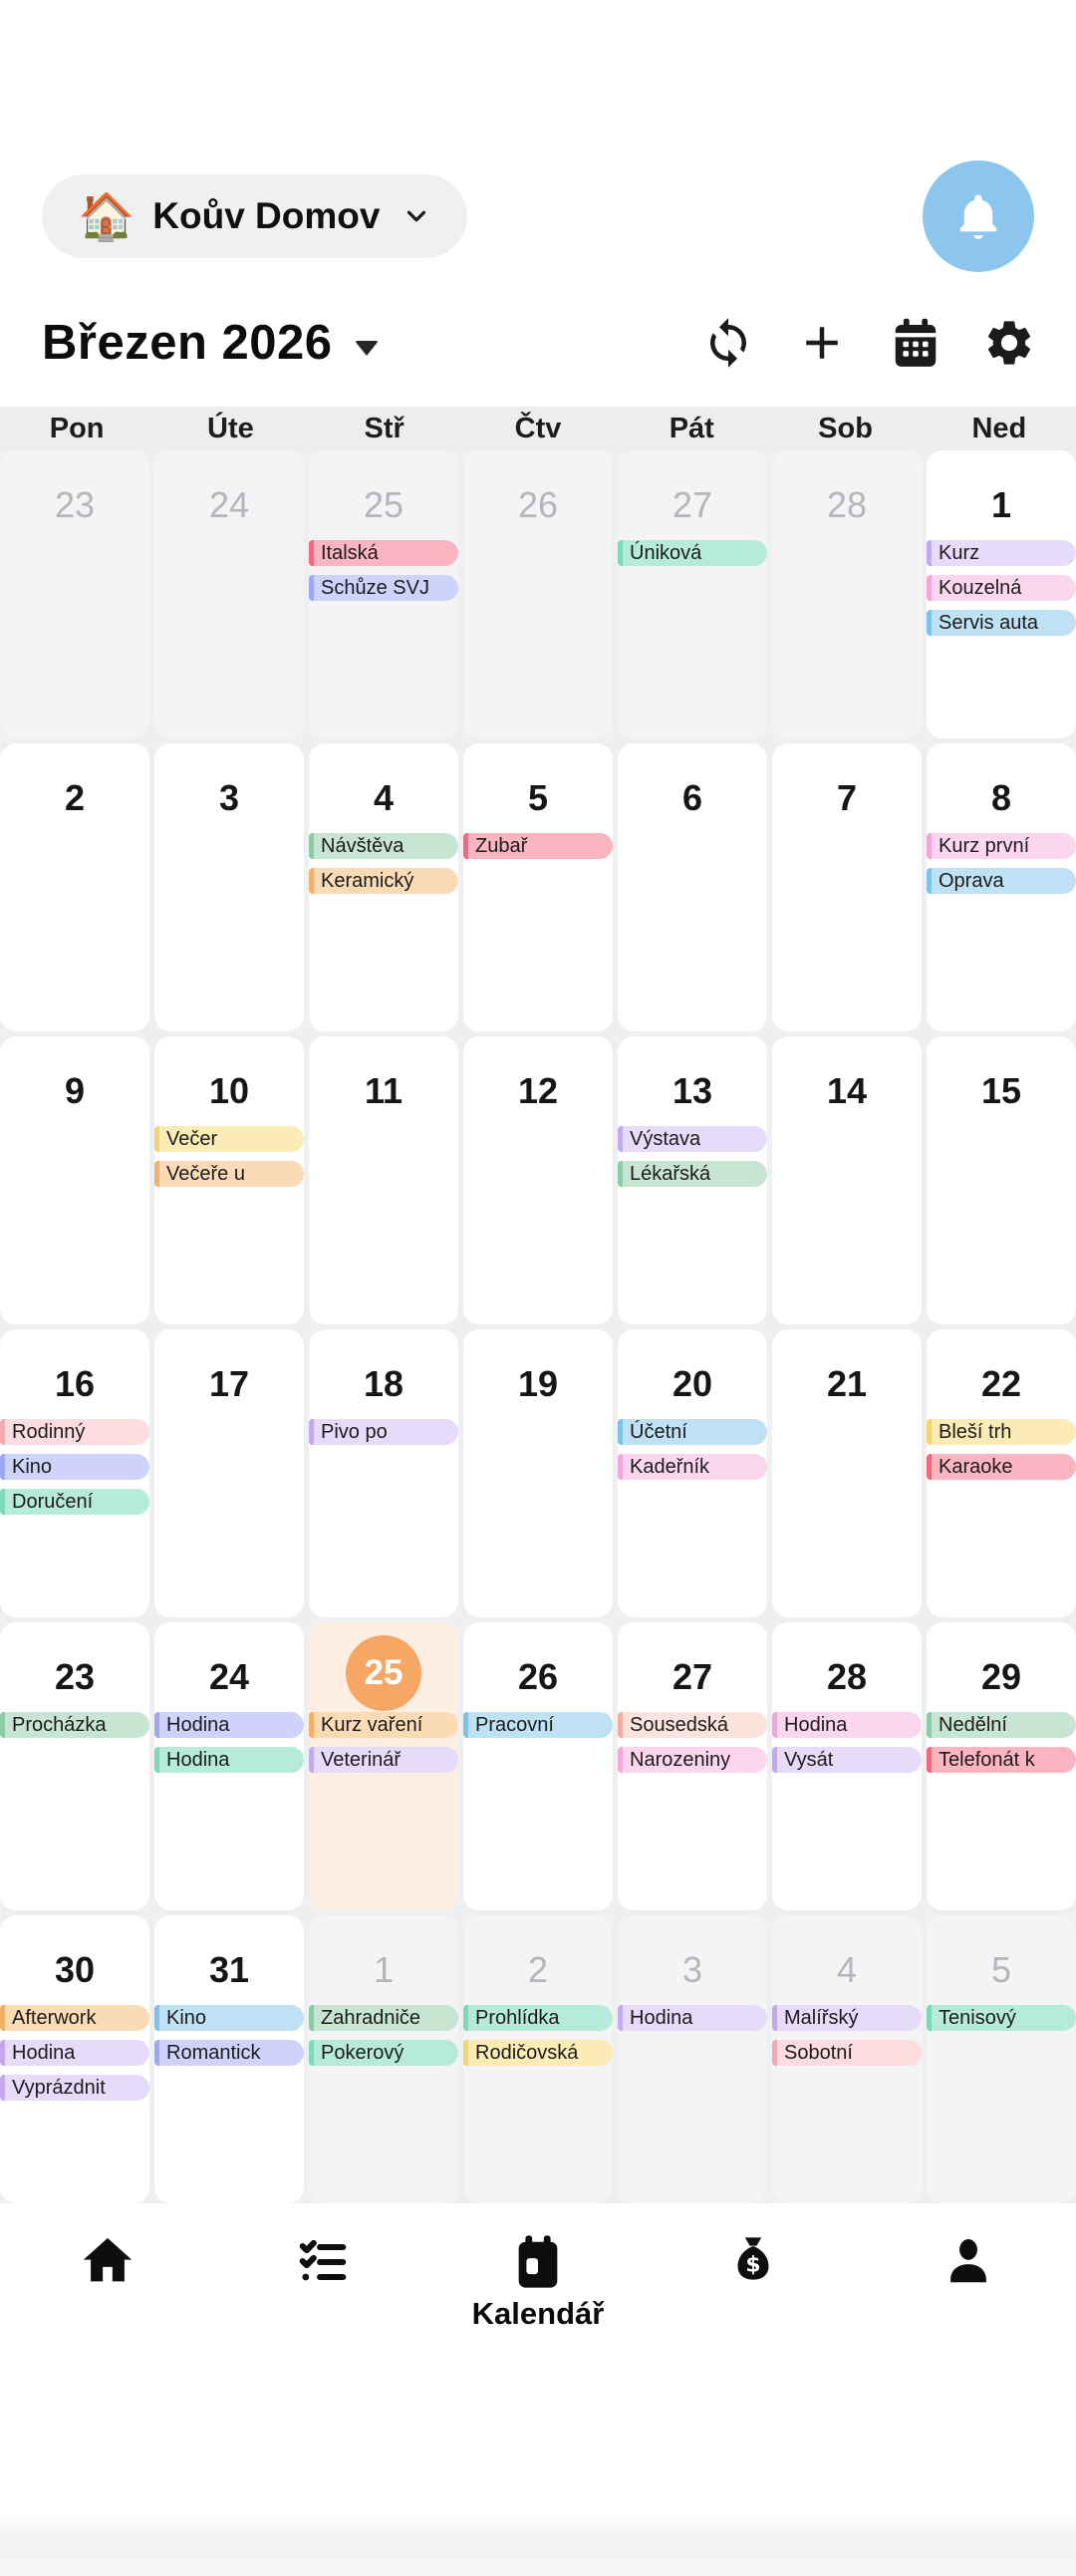 This screenshot has width=1076, height=2576. Describe the element at coordinates (74, 887) in the screenshot. I see `day-cell-2: 2` at that location.